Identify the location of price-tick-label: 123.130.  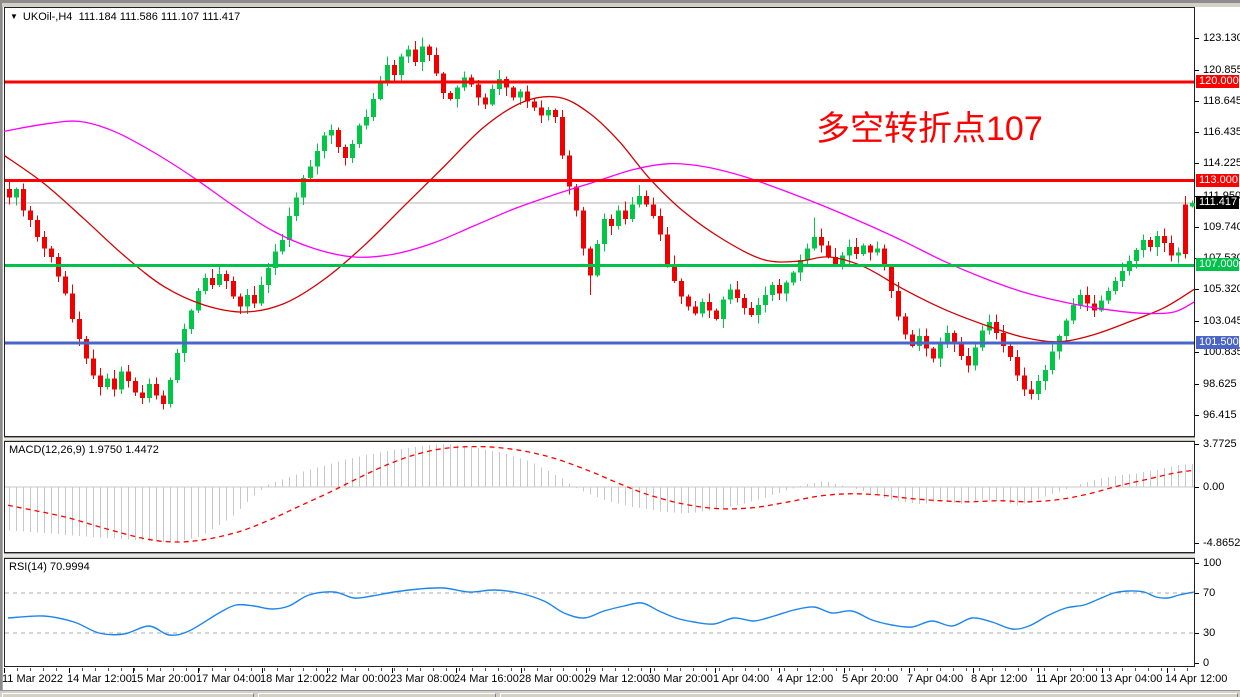
(1221, 37).